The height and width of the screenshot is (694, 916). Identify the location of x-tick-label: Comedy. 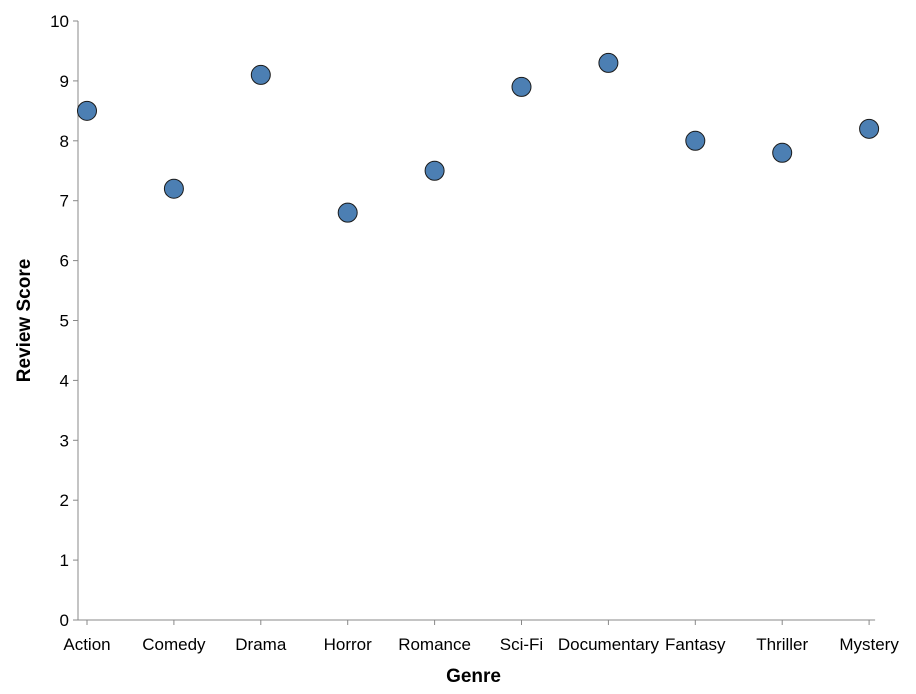
(174, 644).